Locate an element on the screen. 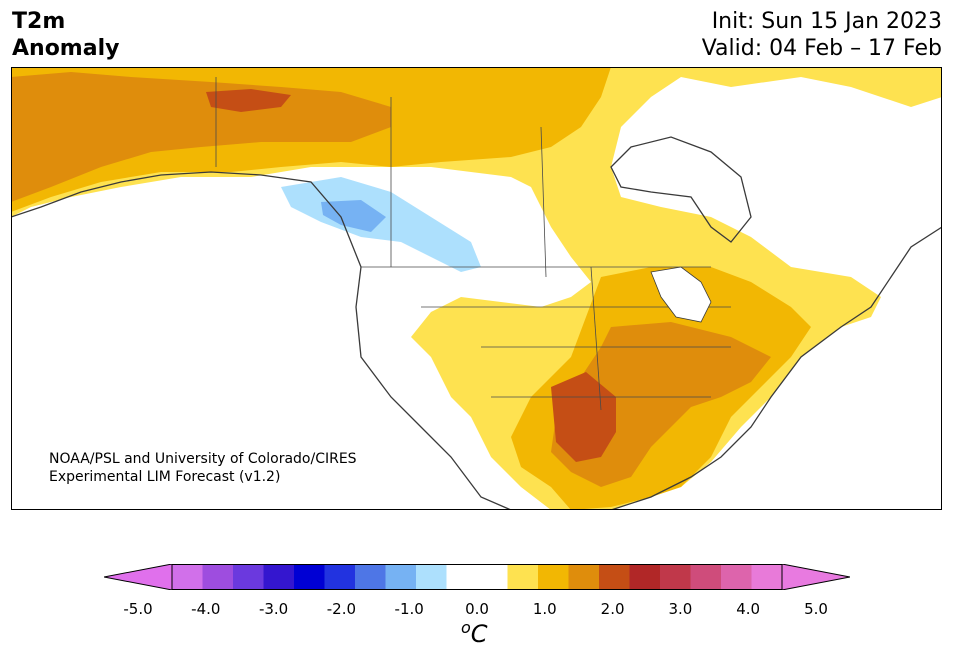 The image size is (953, 659). colorbar-tick-label: -4.0 is located at coordinates (206, 609).